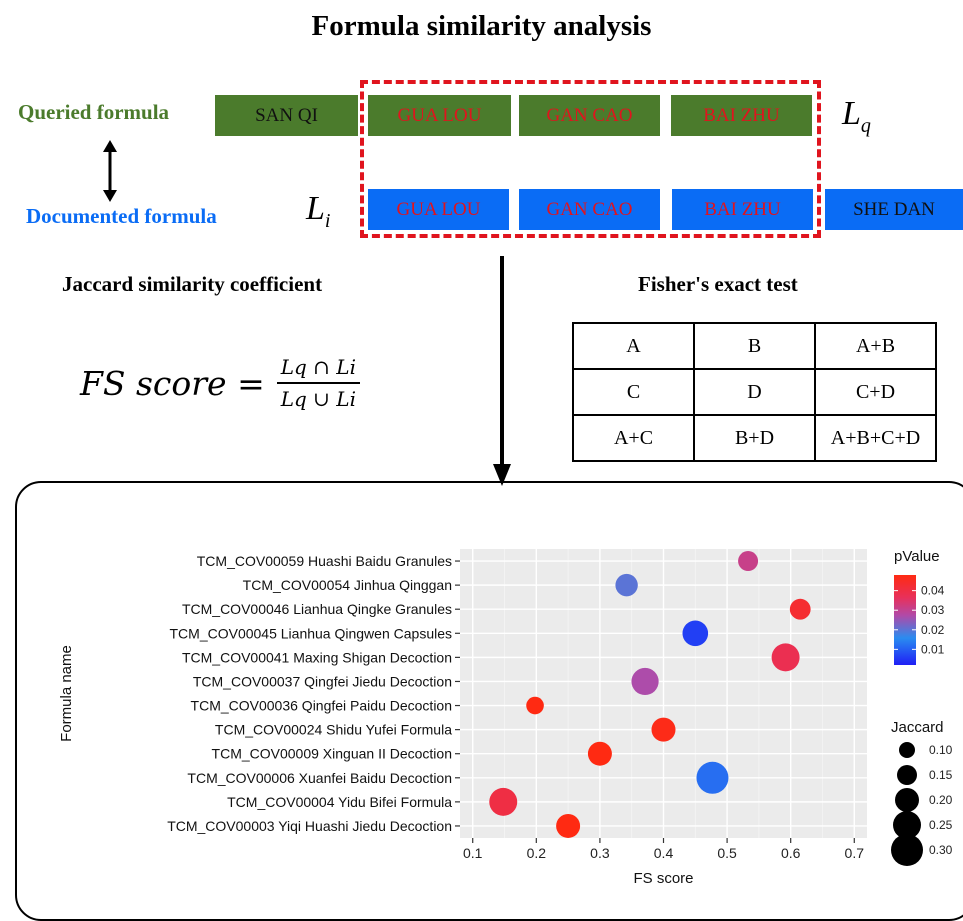  What do you see at coordinates (319, 778) in the screenshot?
I see `y-tick-label: TCM_COV00006 Xuanfei Baidu Decoction` at bounding box center [319, 778].